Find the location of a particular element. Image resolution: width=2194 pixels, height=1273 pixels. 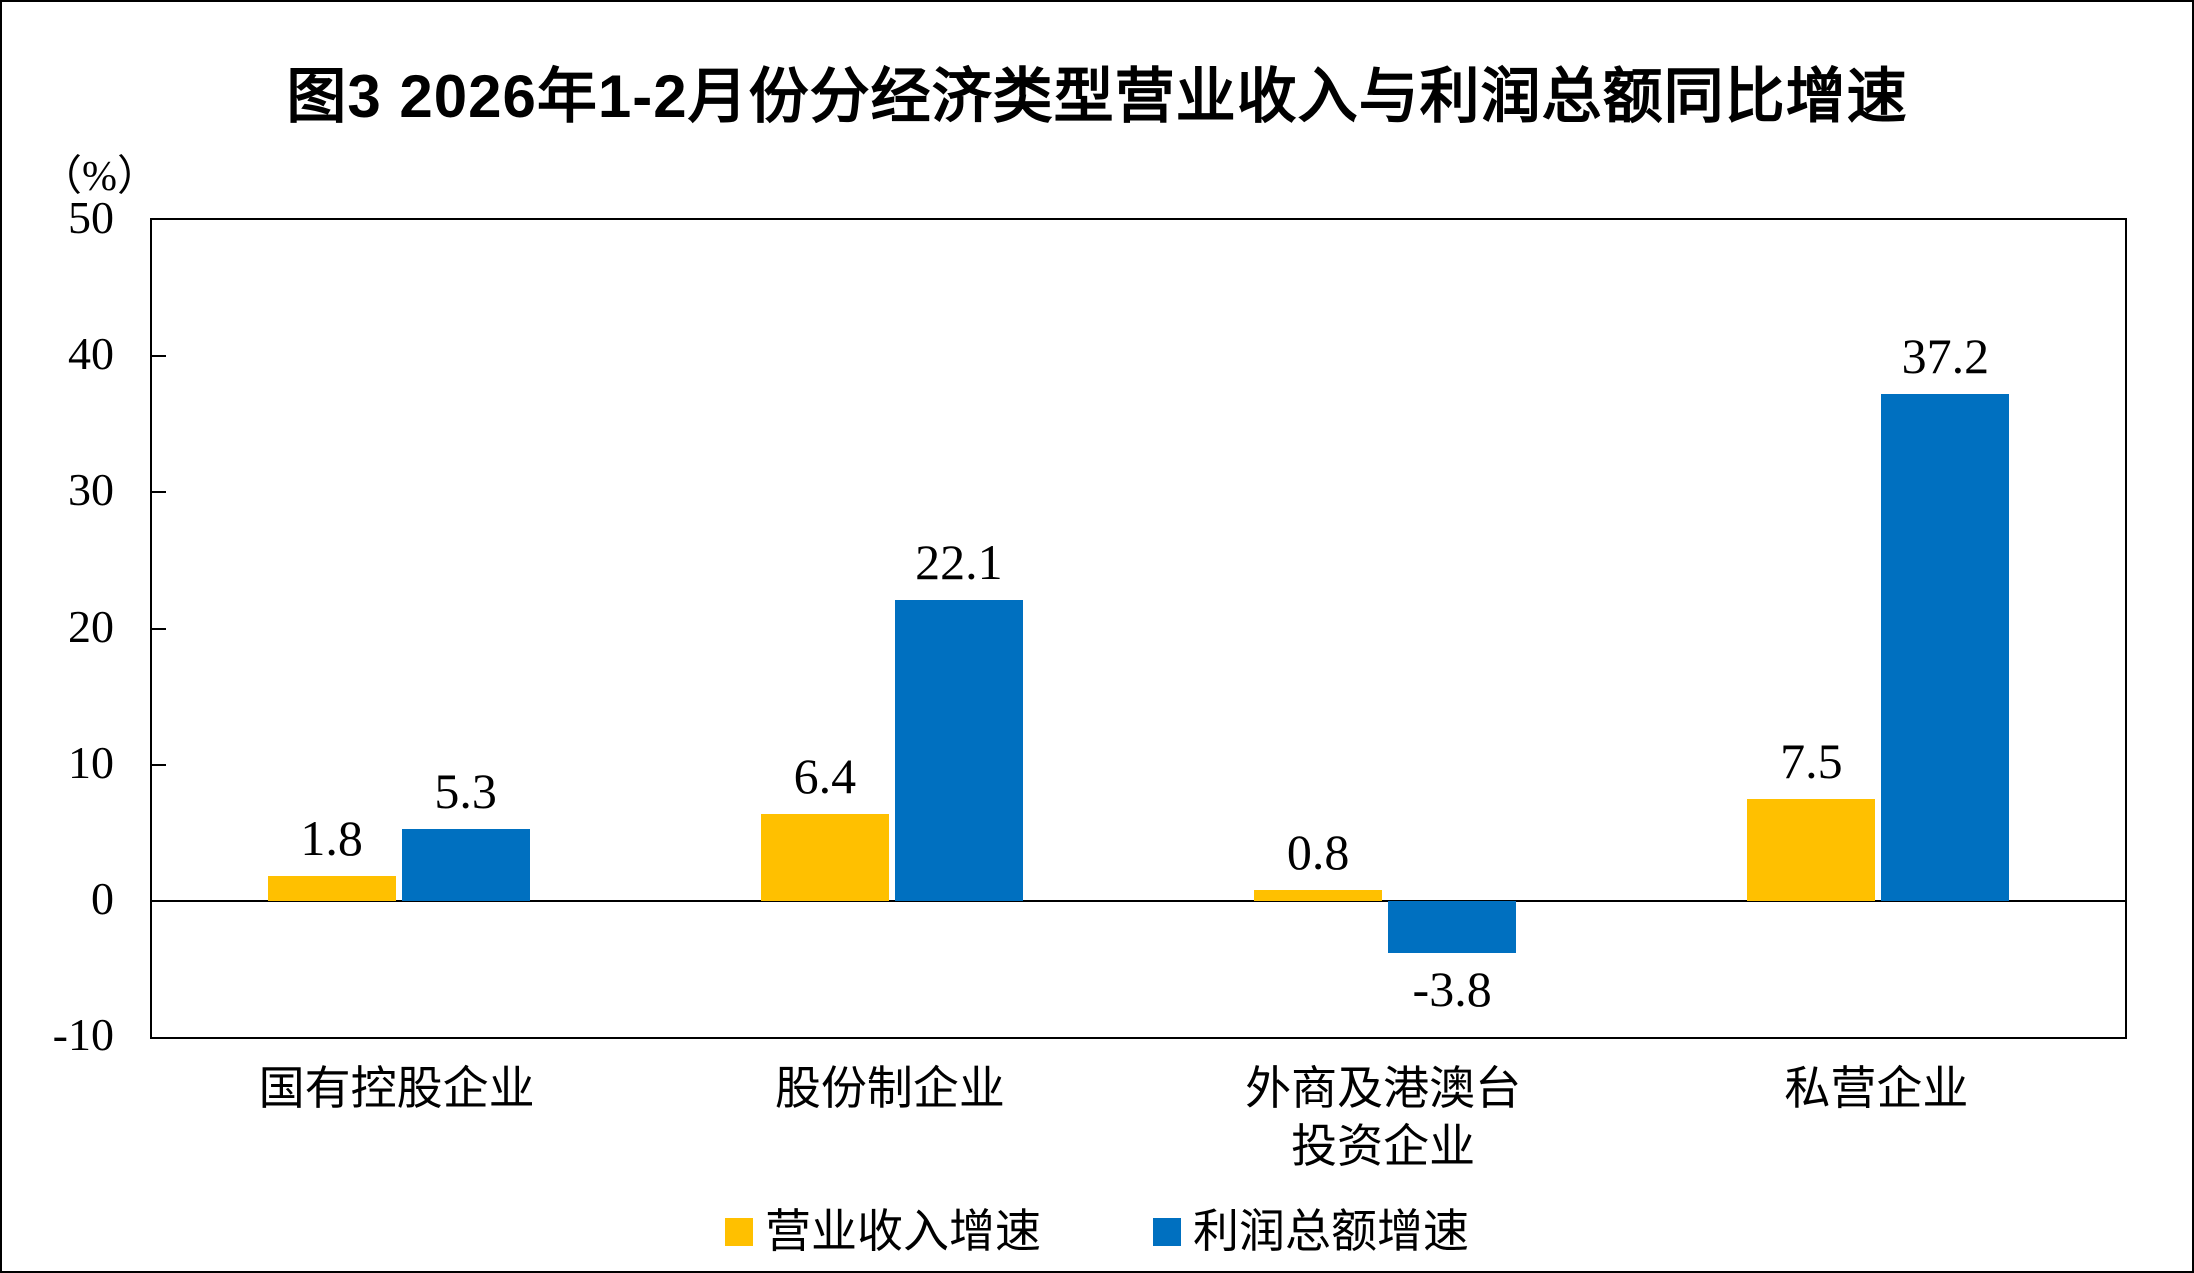

bar-value-label: 1.8 is located at coordinates (331, 838).